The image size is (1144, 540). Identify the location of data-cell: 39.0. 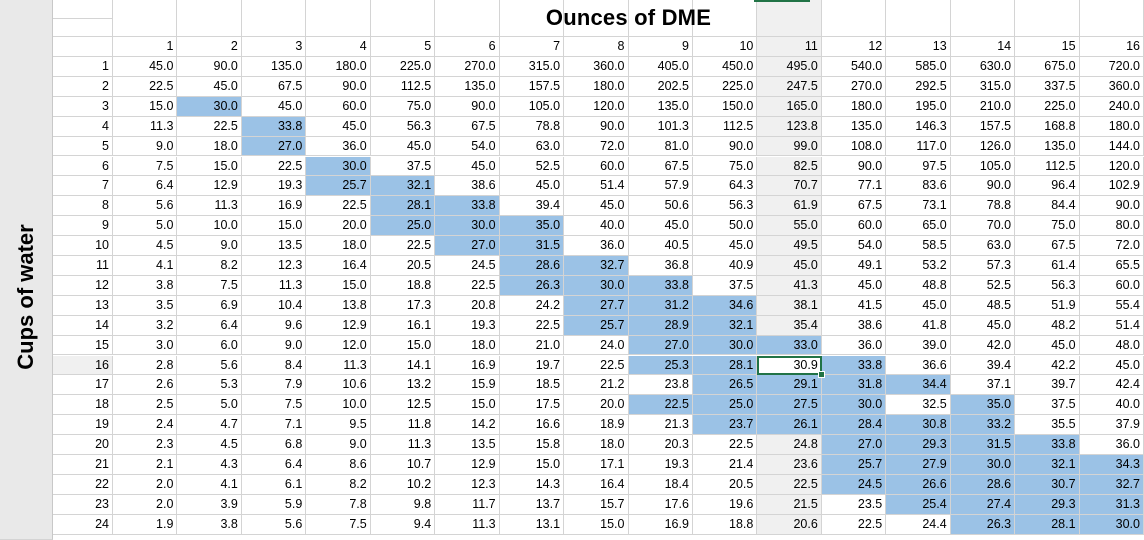
(918, 345).